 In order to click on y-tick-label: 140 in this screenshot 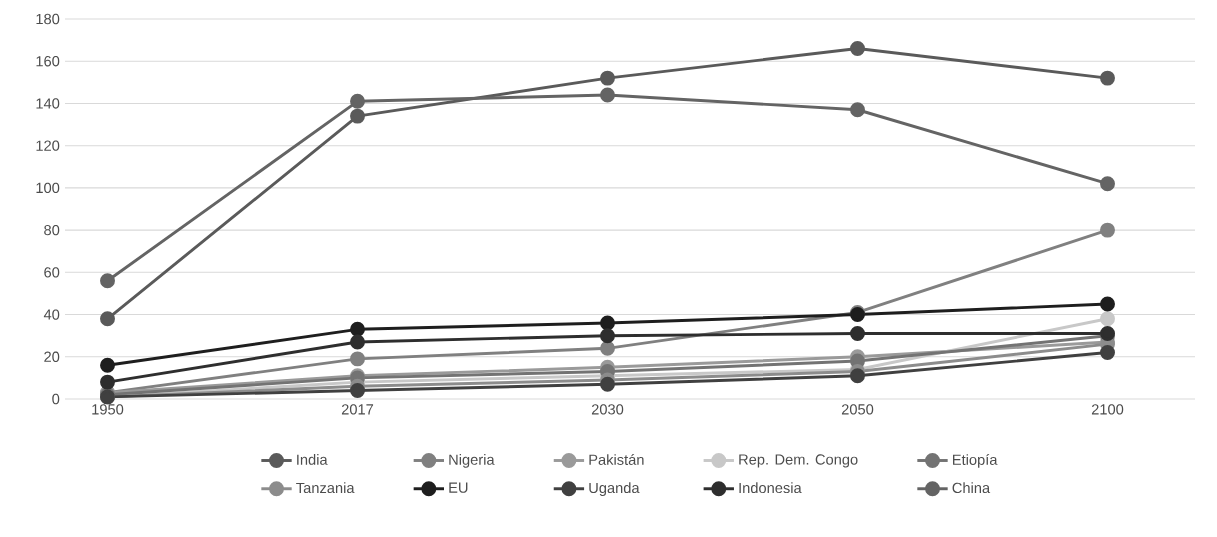, I will do `click(48, 103)`.